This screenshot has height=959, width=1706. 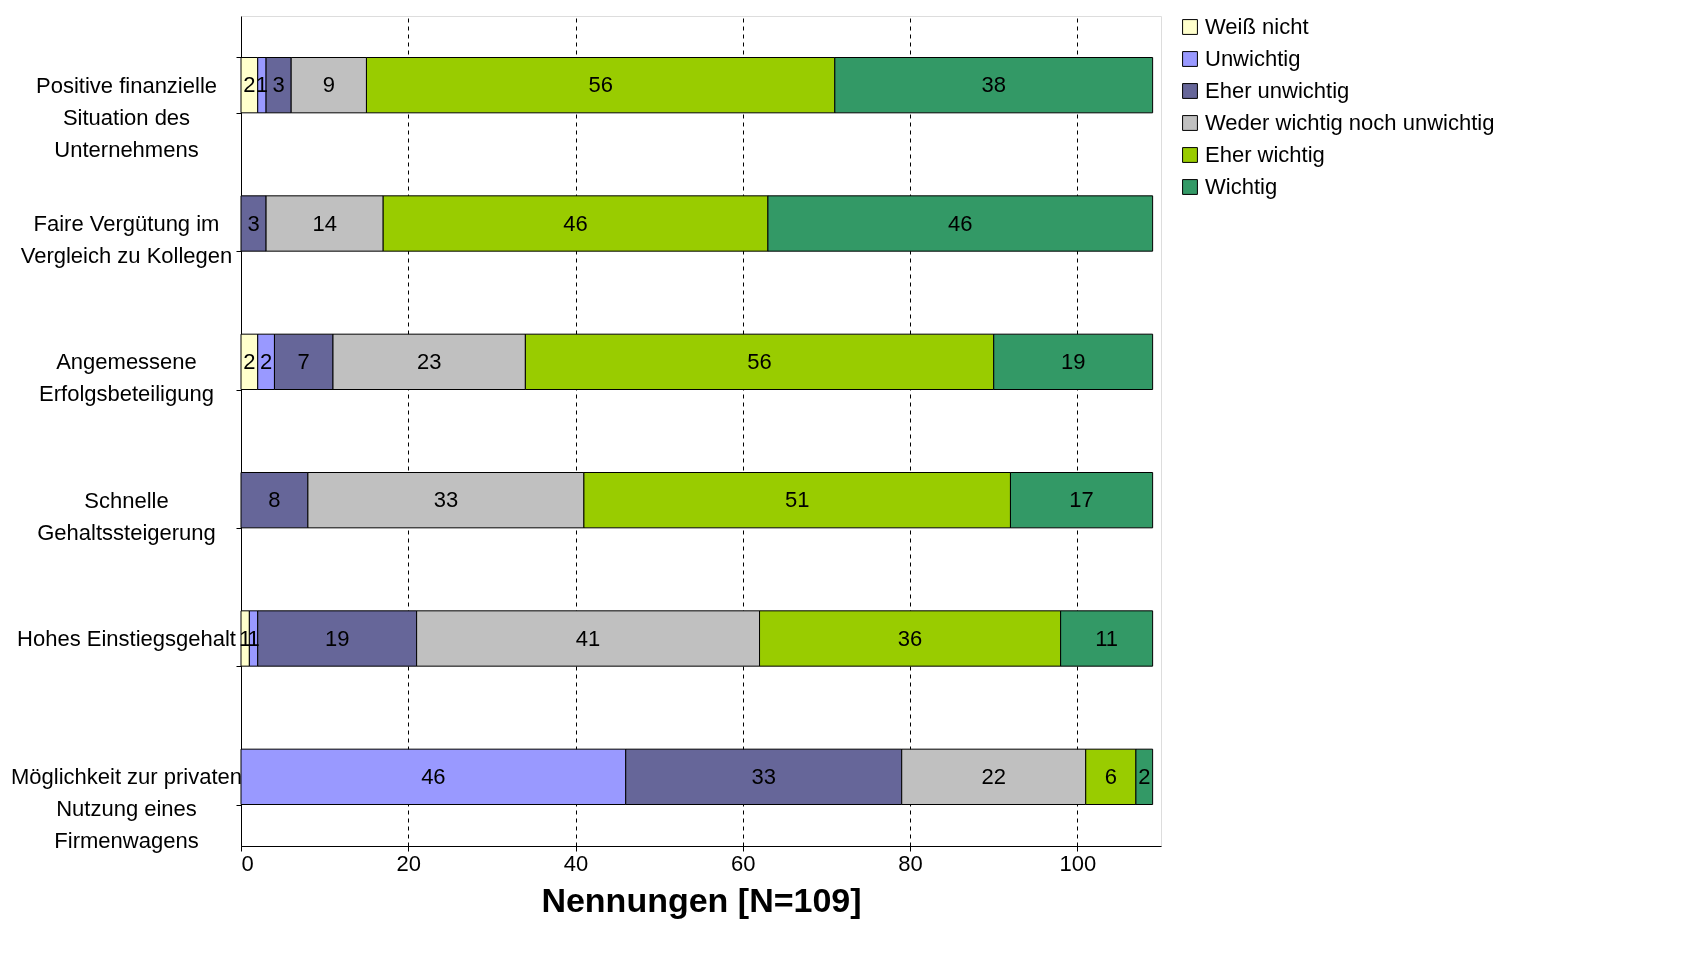 I want to click on data-label: 9, so click(x=328, y=85).